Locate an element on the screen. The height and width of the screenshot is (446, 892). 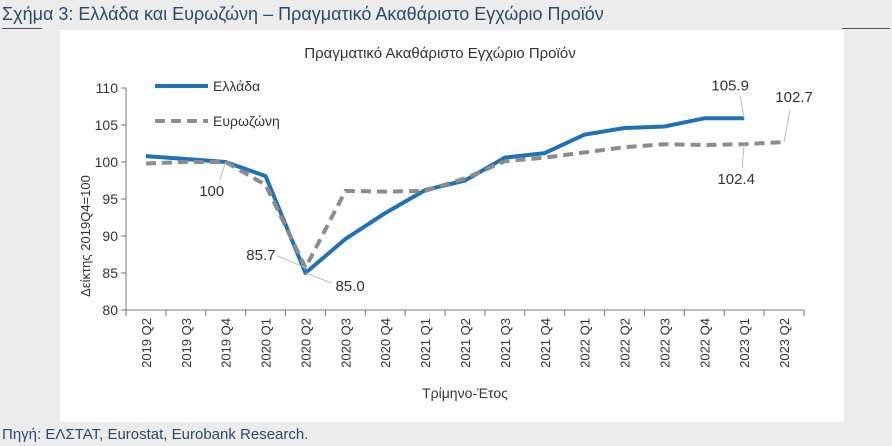
data-label: 85.7 is located at coordinates (260, 255).